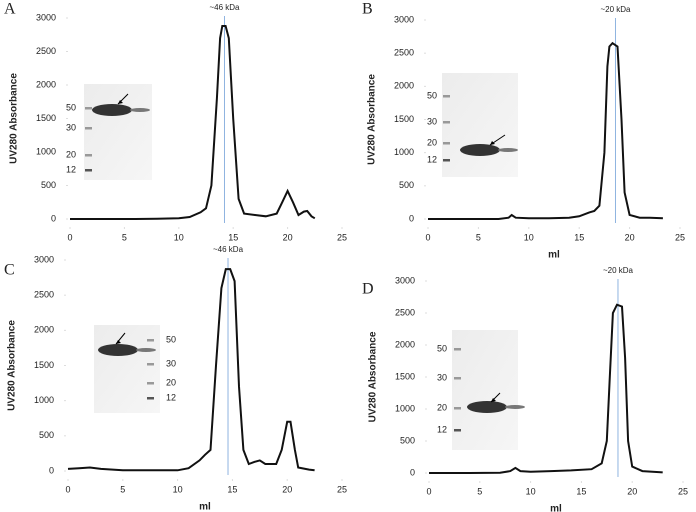 Image resolution: width=696 pixels, height=512 pixels. Describe the element at coordinates (508, 150) in the screenshot. I see `gel-band-tail` at that location.